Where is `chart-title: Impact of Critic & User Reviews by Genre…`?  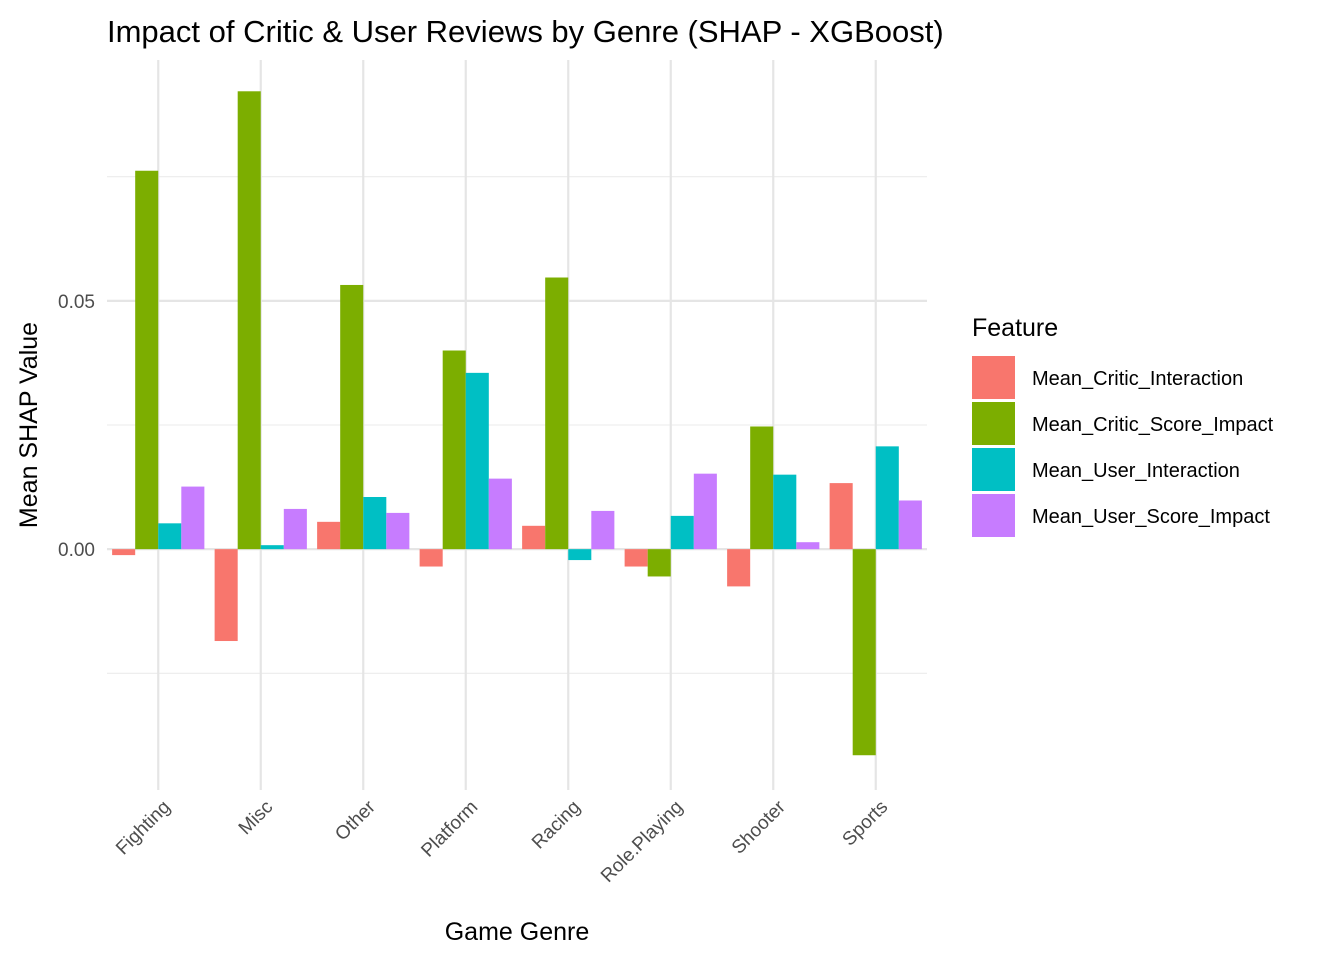
chart-title: Impact of Critic & User Reviews by Genre… is located at coordinates (525, 31).